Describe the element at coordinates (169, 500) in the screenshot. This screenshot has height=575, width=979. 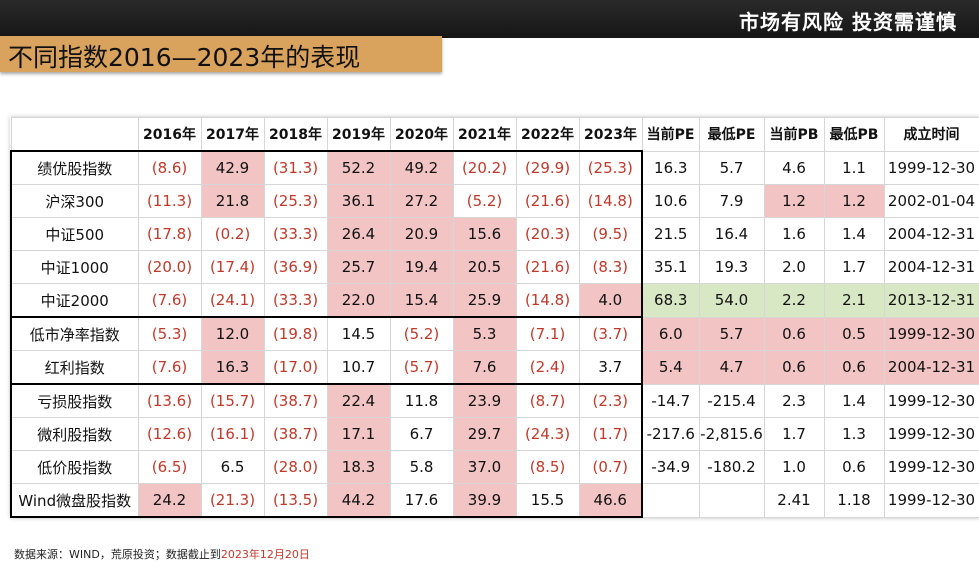
I see `value-cell: 24.2` at that location.